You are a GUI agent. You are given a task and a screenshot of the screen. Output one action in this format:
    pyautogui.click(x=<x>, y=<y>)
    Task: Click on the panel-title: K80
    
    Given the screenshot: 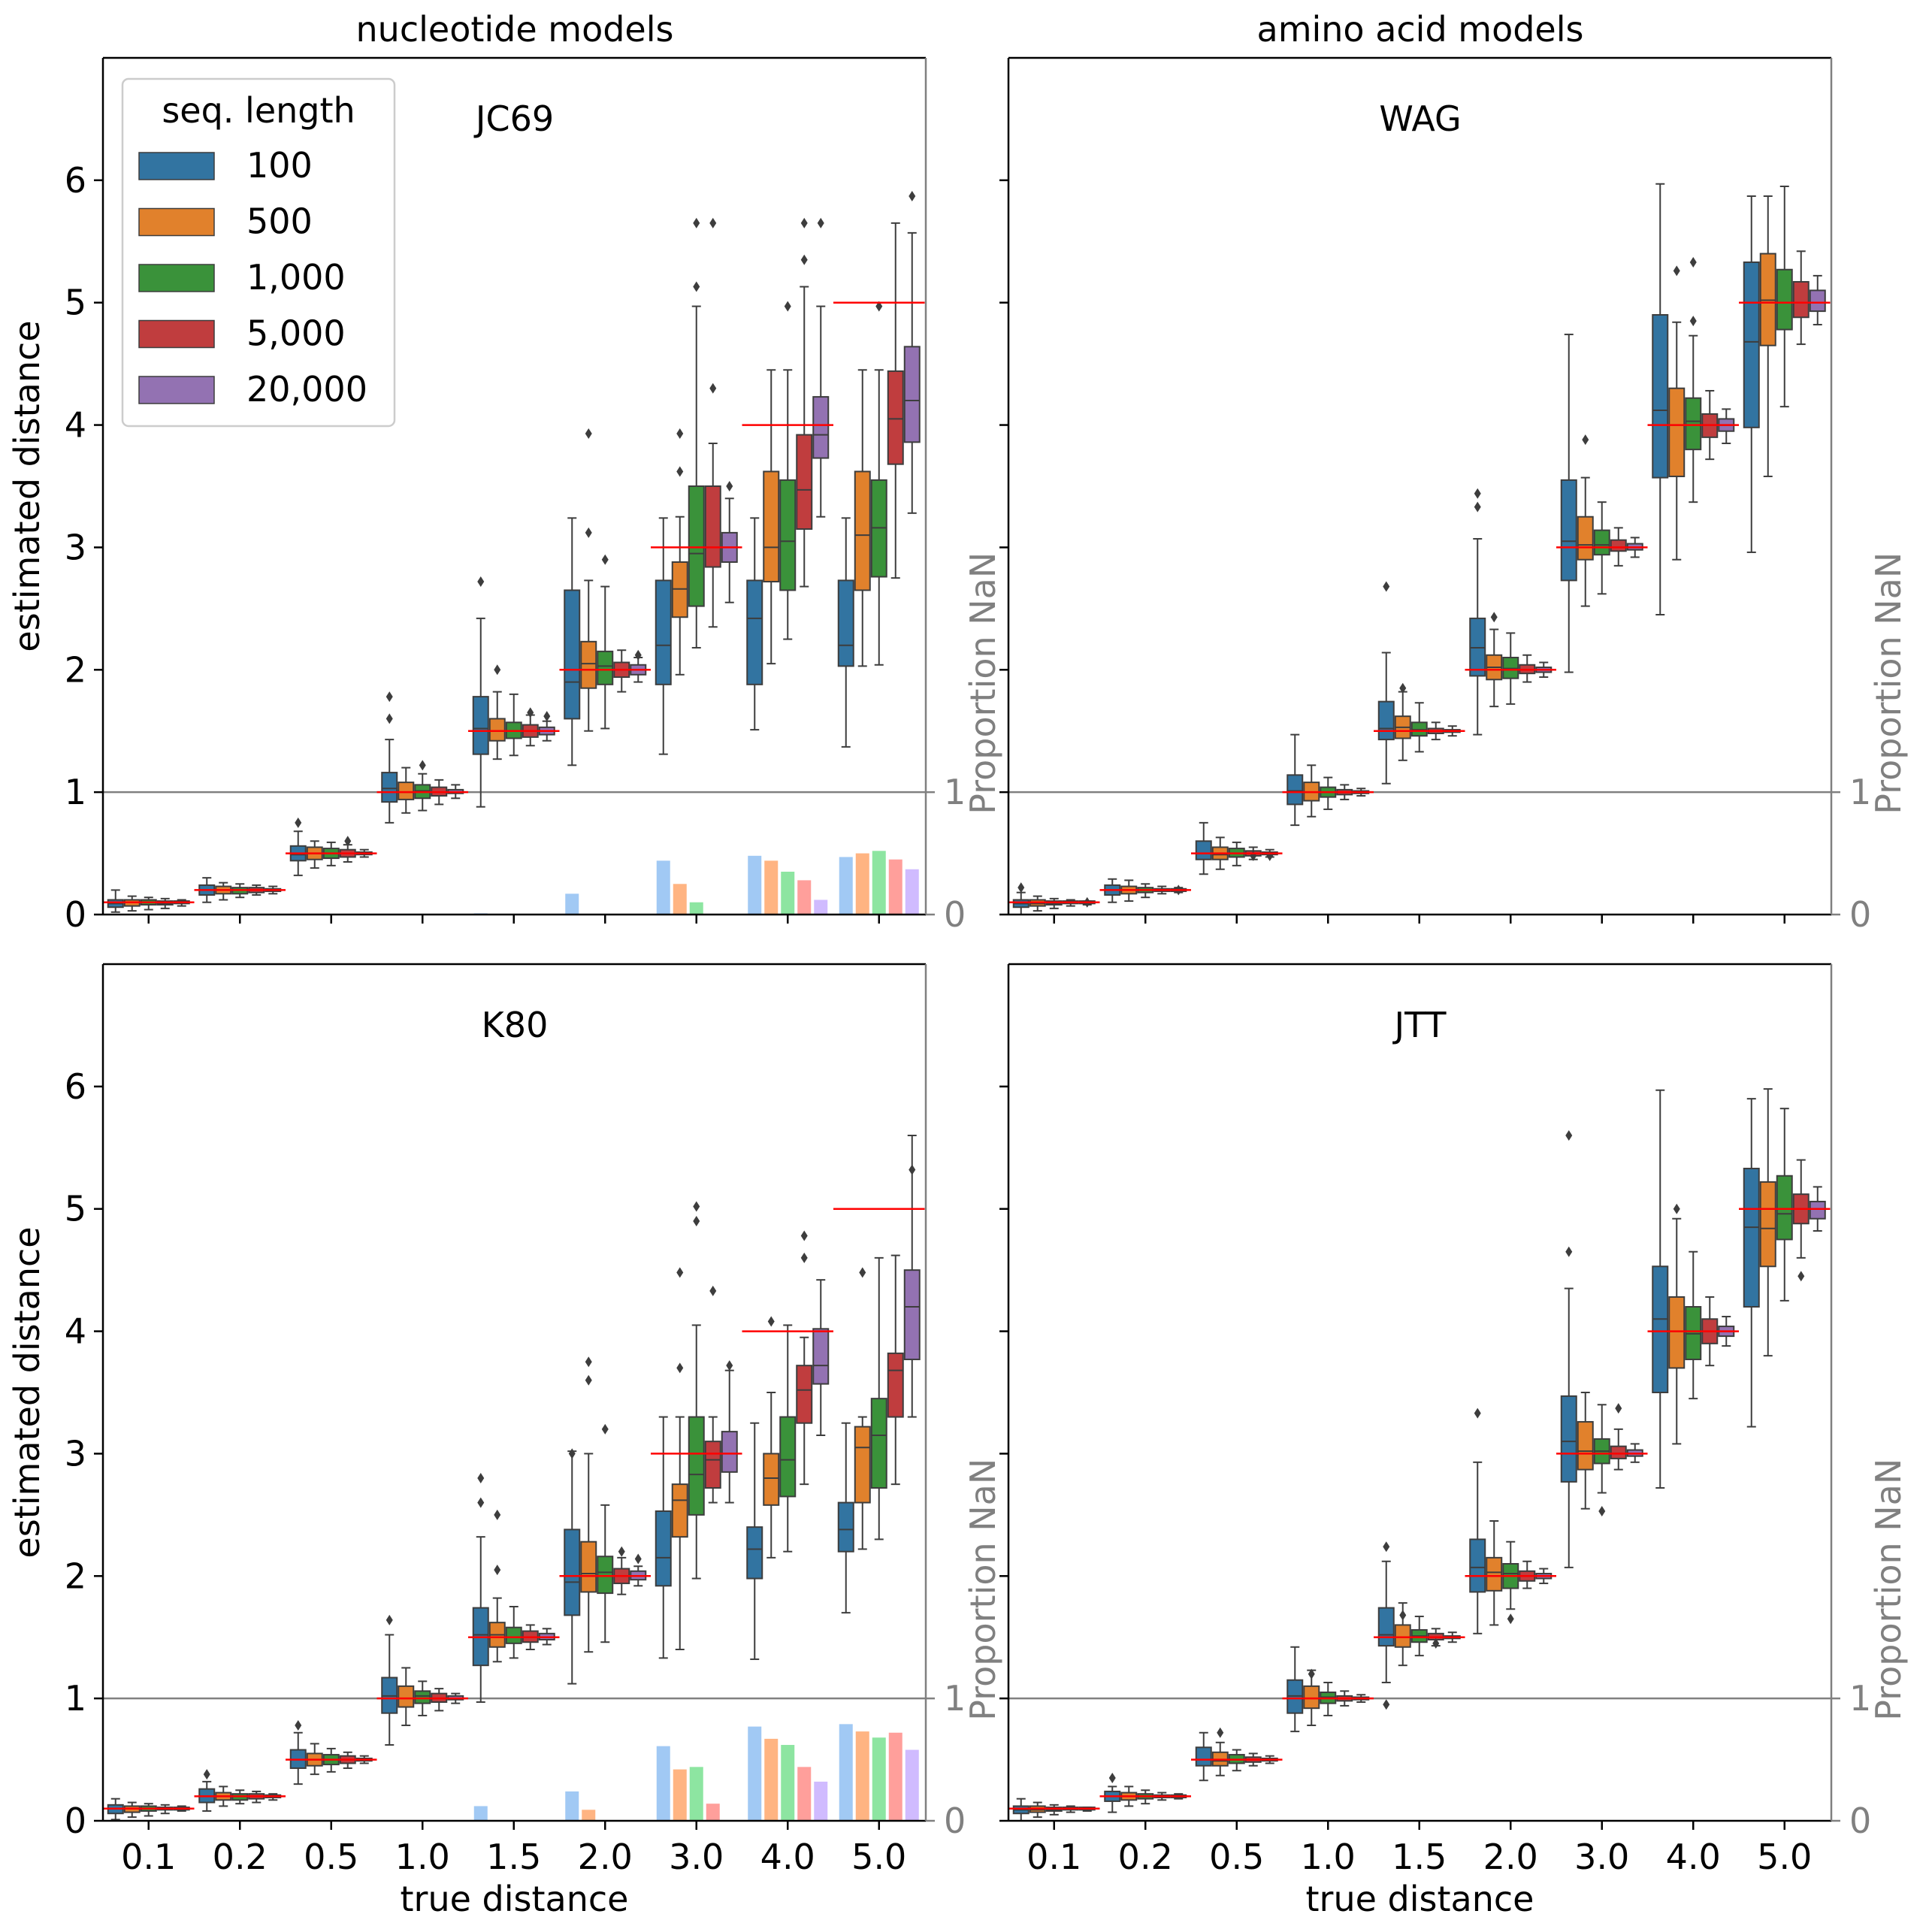 What is the action you would take?
    pyautogui.click(x=515, y=1025)
    